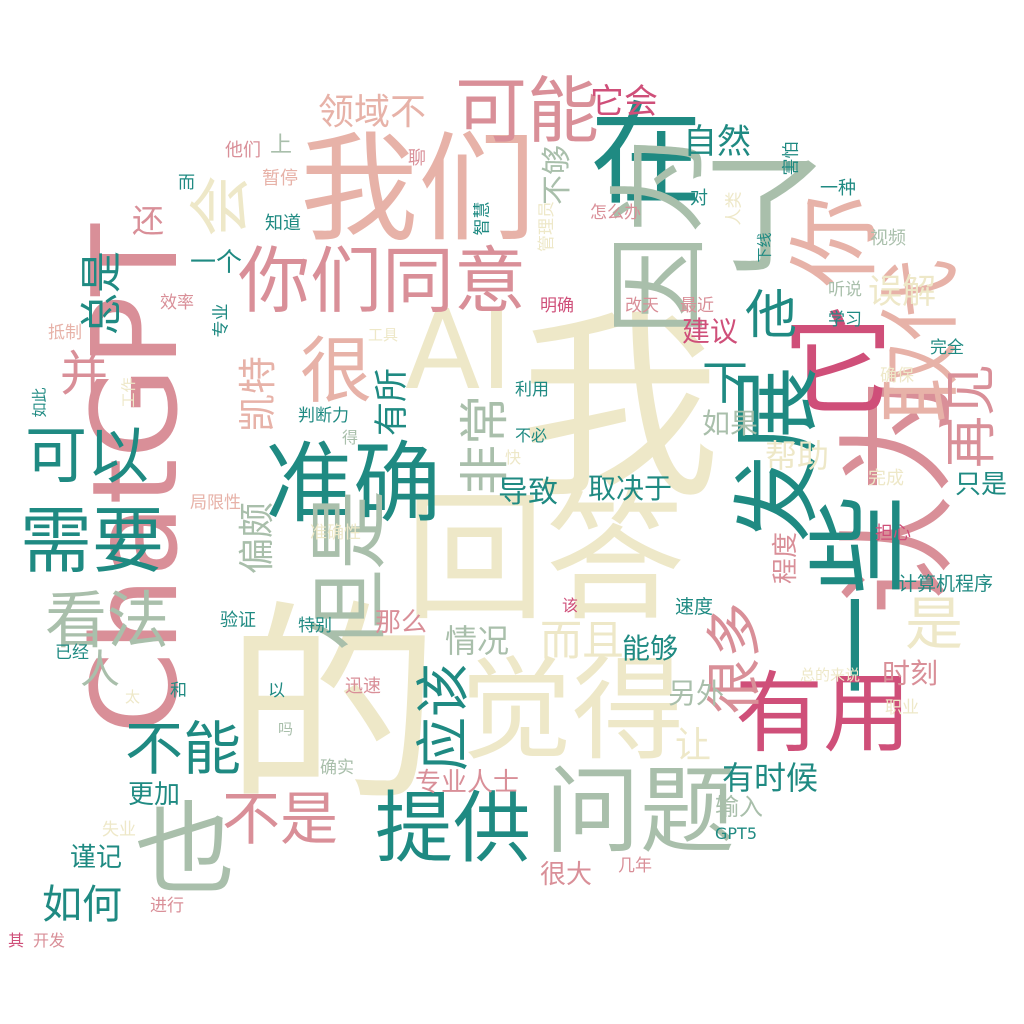 This screenshot has width=1024, height=1024. What do you see at coordinates (49, 940) in the screenshot?
I see `word-kaifa: 开发` at bounding box center [49, 940].